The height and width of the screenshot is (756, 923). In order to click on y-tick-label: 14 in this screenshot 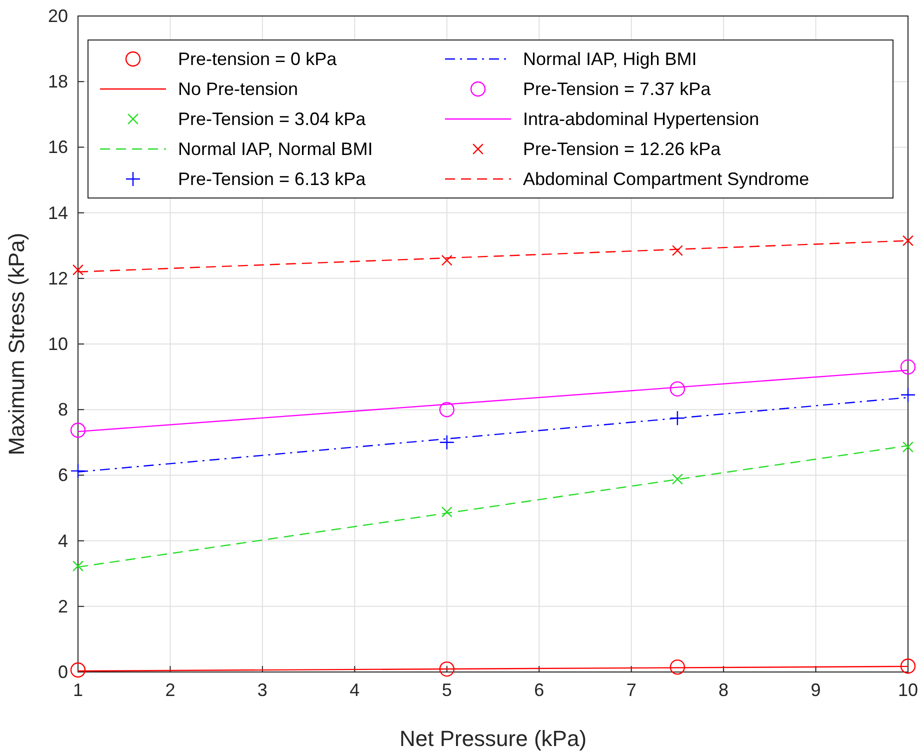, I will do `click(58, 212)`.